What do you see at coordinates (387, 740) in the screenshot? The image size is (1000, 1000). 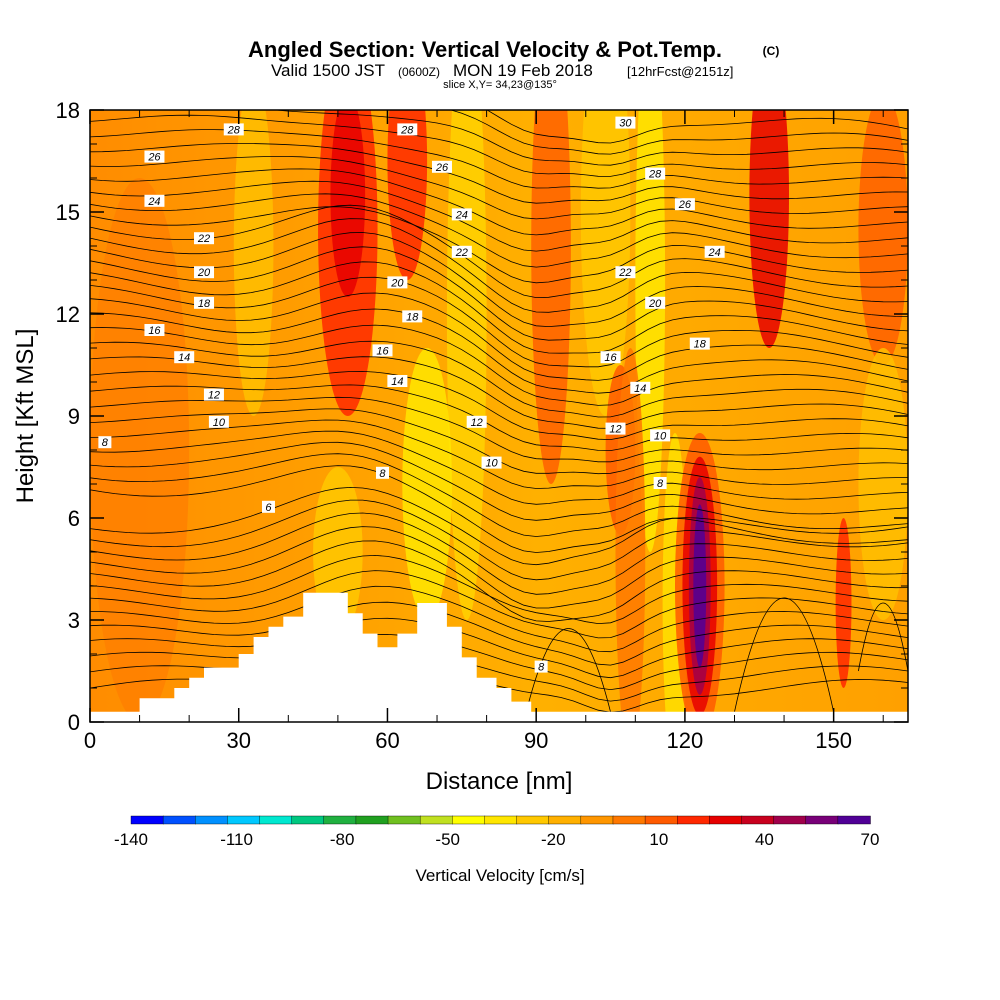 I see `x-tick-label: 60` at bounding box center [387, 740].